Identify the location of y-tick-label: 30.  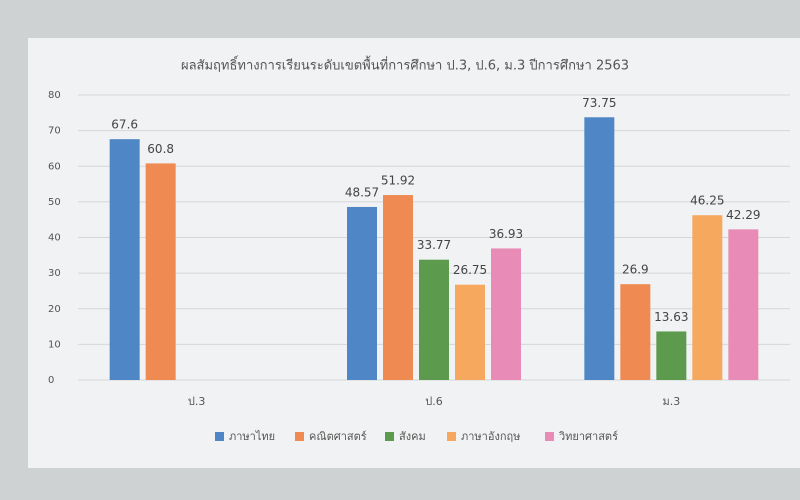
(54, 273).